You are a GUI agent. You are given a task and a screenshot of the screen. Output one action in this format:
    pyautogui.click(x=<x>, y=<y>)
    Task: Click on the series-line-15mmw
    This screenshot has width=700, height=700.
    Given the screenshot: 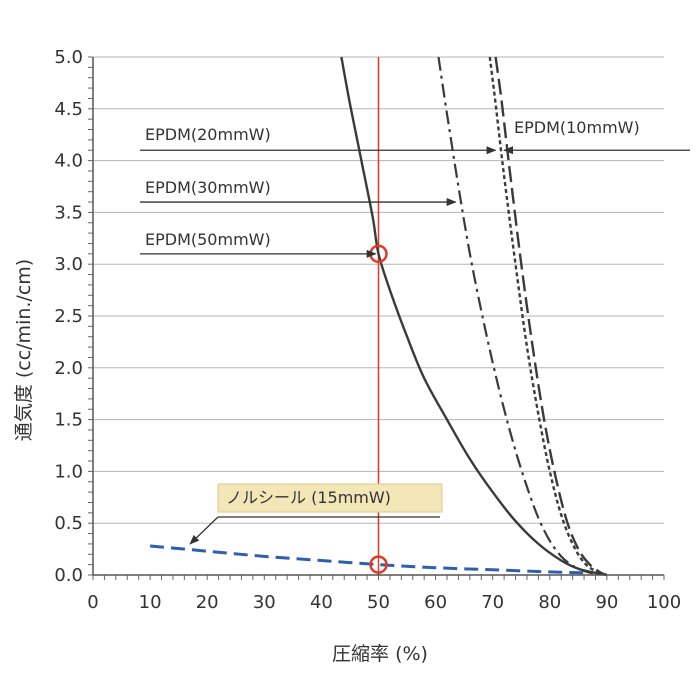 What is the action you would take?
    pyautogui.click(x=369, y=559)
    